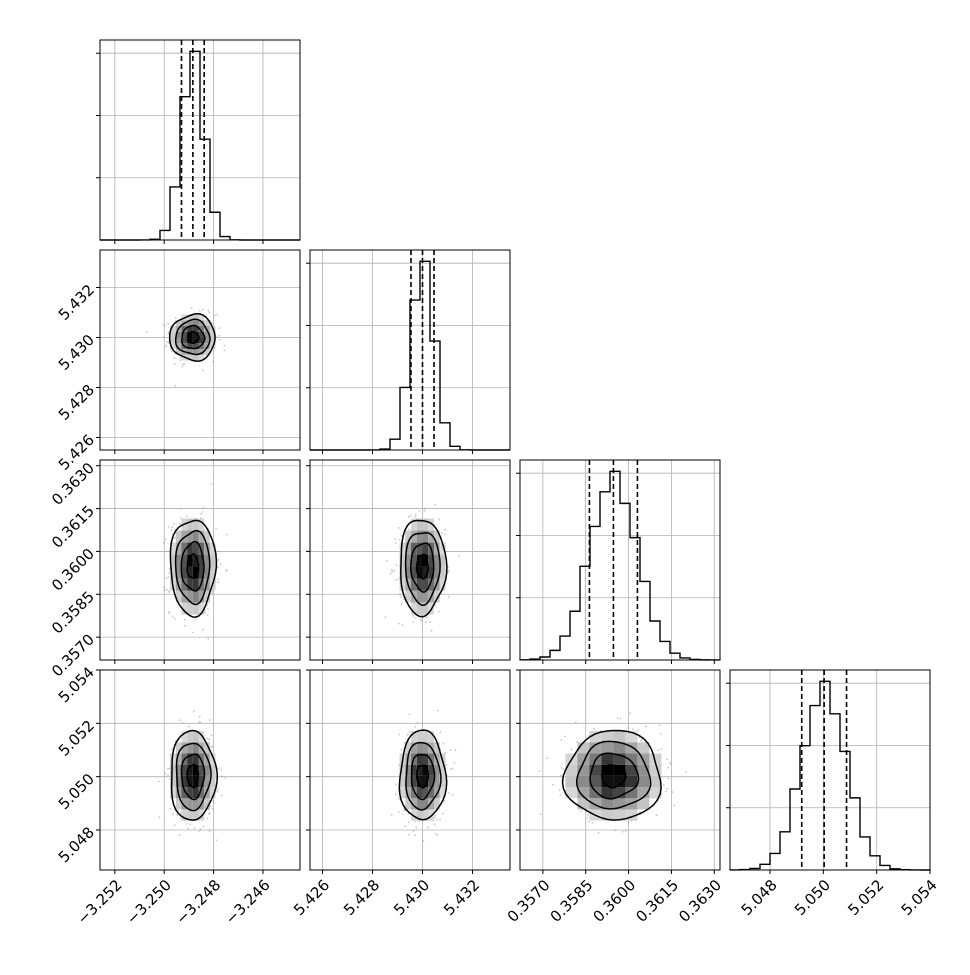 The image size is (970, 975). What do you see at coordinates (865, 897) in the screenshot?
I see `x-tick-label: 5.052` at bounding box center [865, 897].